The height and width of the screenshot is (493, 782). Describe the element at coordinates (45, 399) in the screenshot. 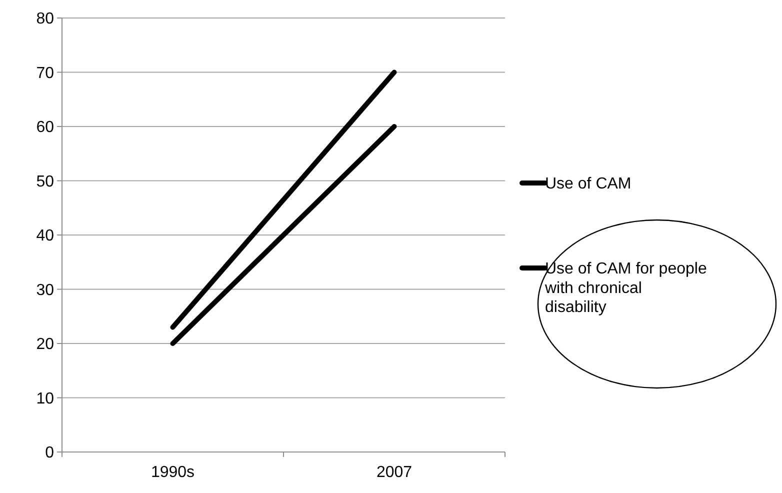

I see `y-tick-label: 10` at that location.